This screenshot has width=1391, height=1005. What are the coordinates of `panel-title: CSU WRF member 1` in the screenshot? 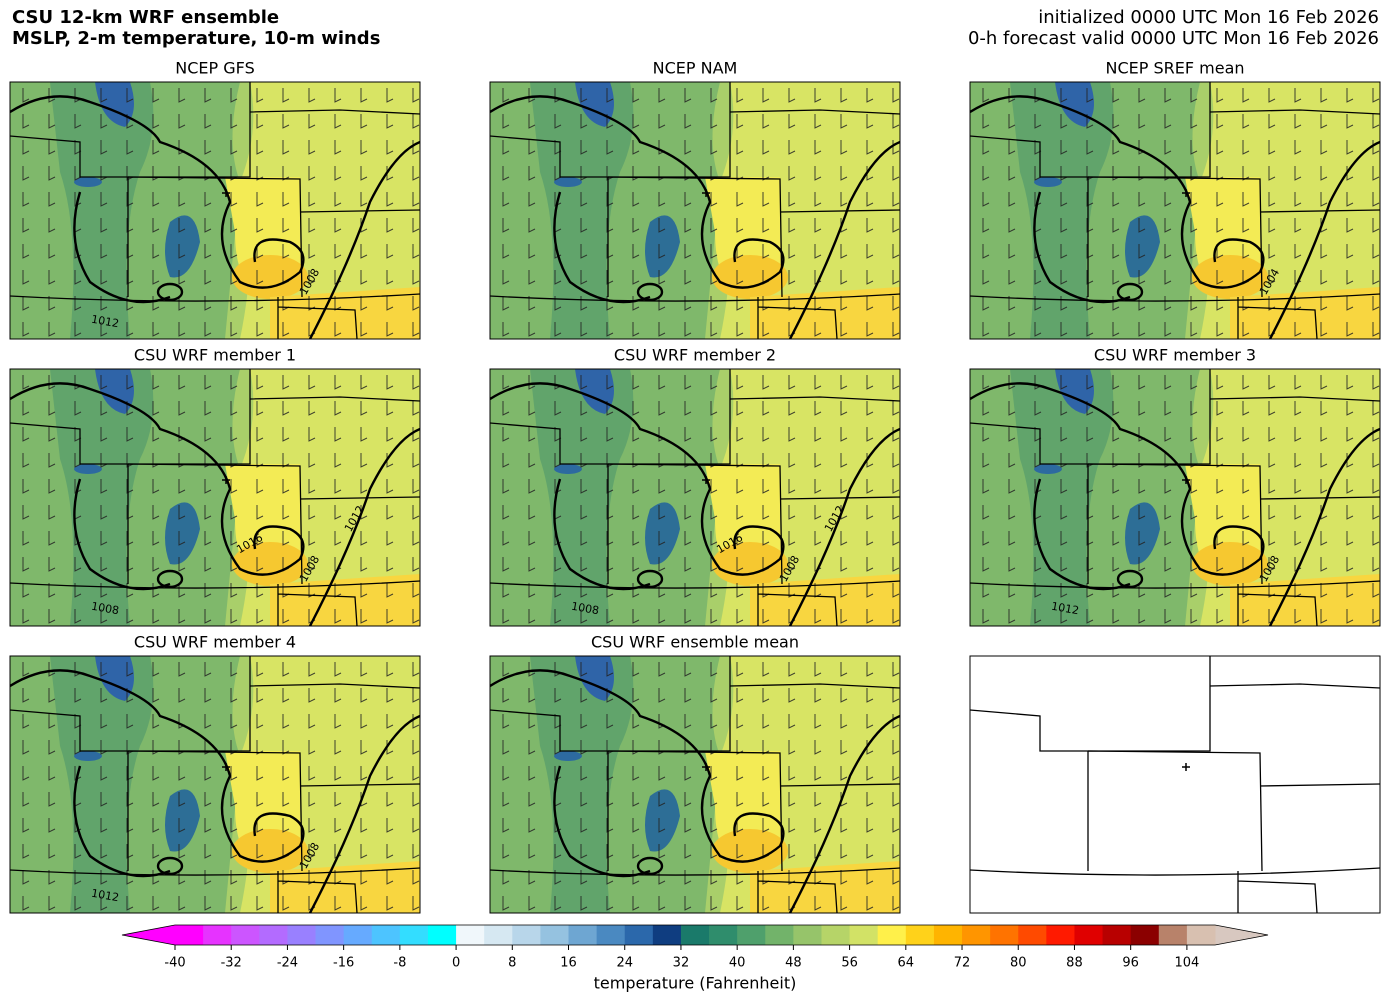 It's located at (215, 355).